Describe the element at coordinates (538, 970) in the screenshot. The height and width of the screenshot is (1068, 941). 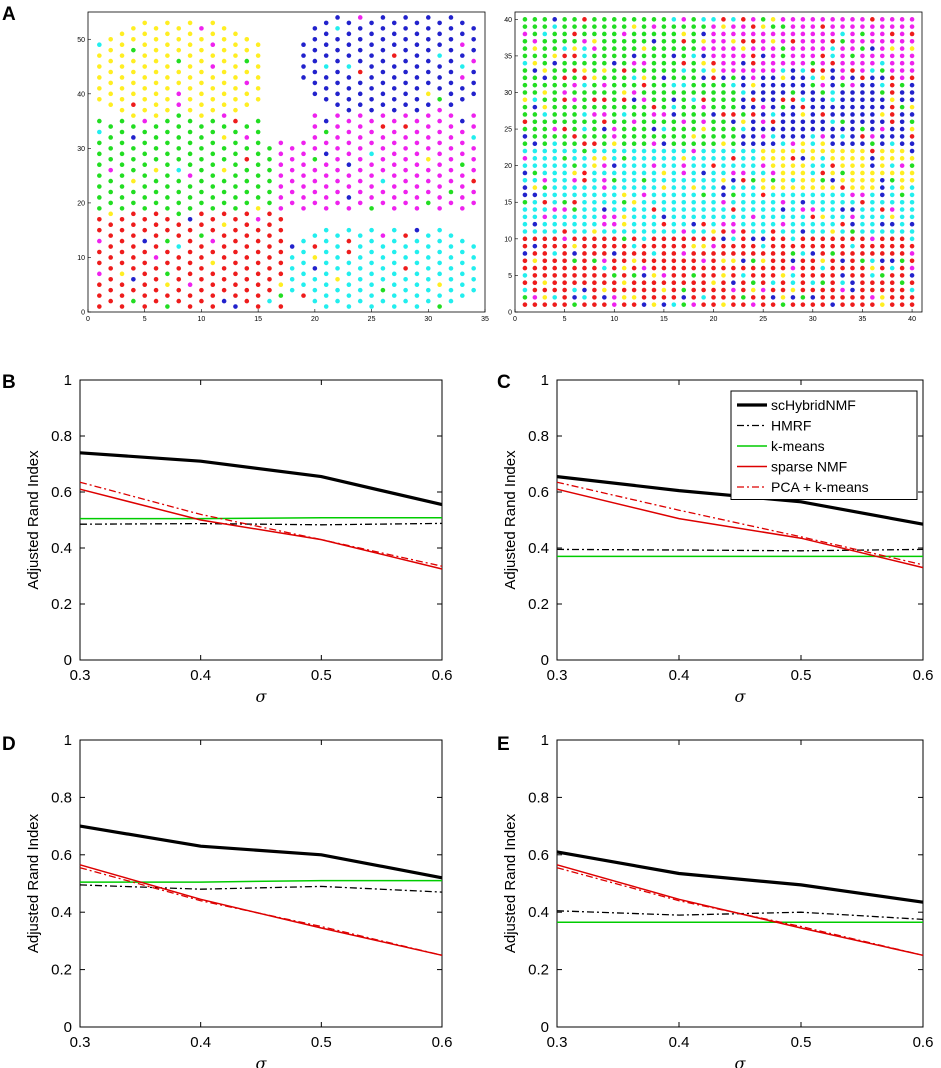
I see `y-tick-label: 0.2` at that location.